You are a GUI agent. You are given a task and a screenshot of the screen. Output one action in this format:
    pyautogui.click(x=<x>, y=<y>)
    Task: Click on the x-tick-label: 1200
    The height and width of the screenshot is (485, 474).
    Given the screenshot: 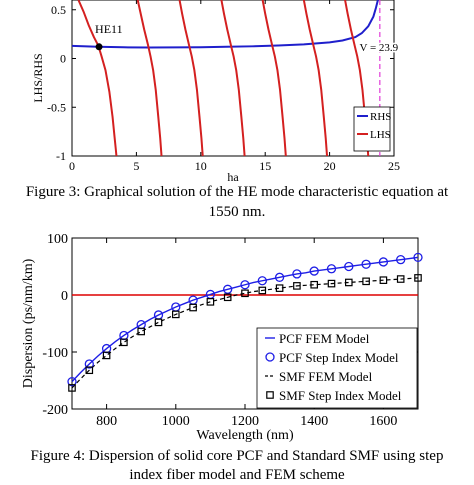 What is the action you would take?
    pyautogui.click(x=245, y=421)
    